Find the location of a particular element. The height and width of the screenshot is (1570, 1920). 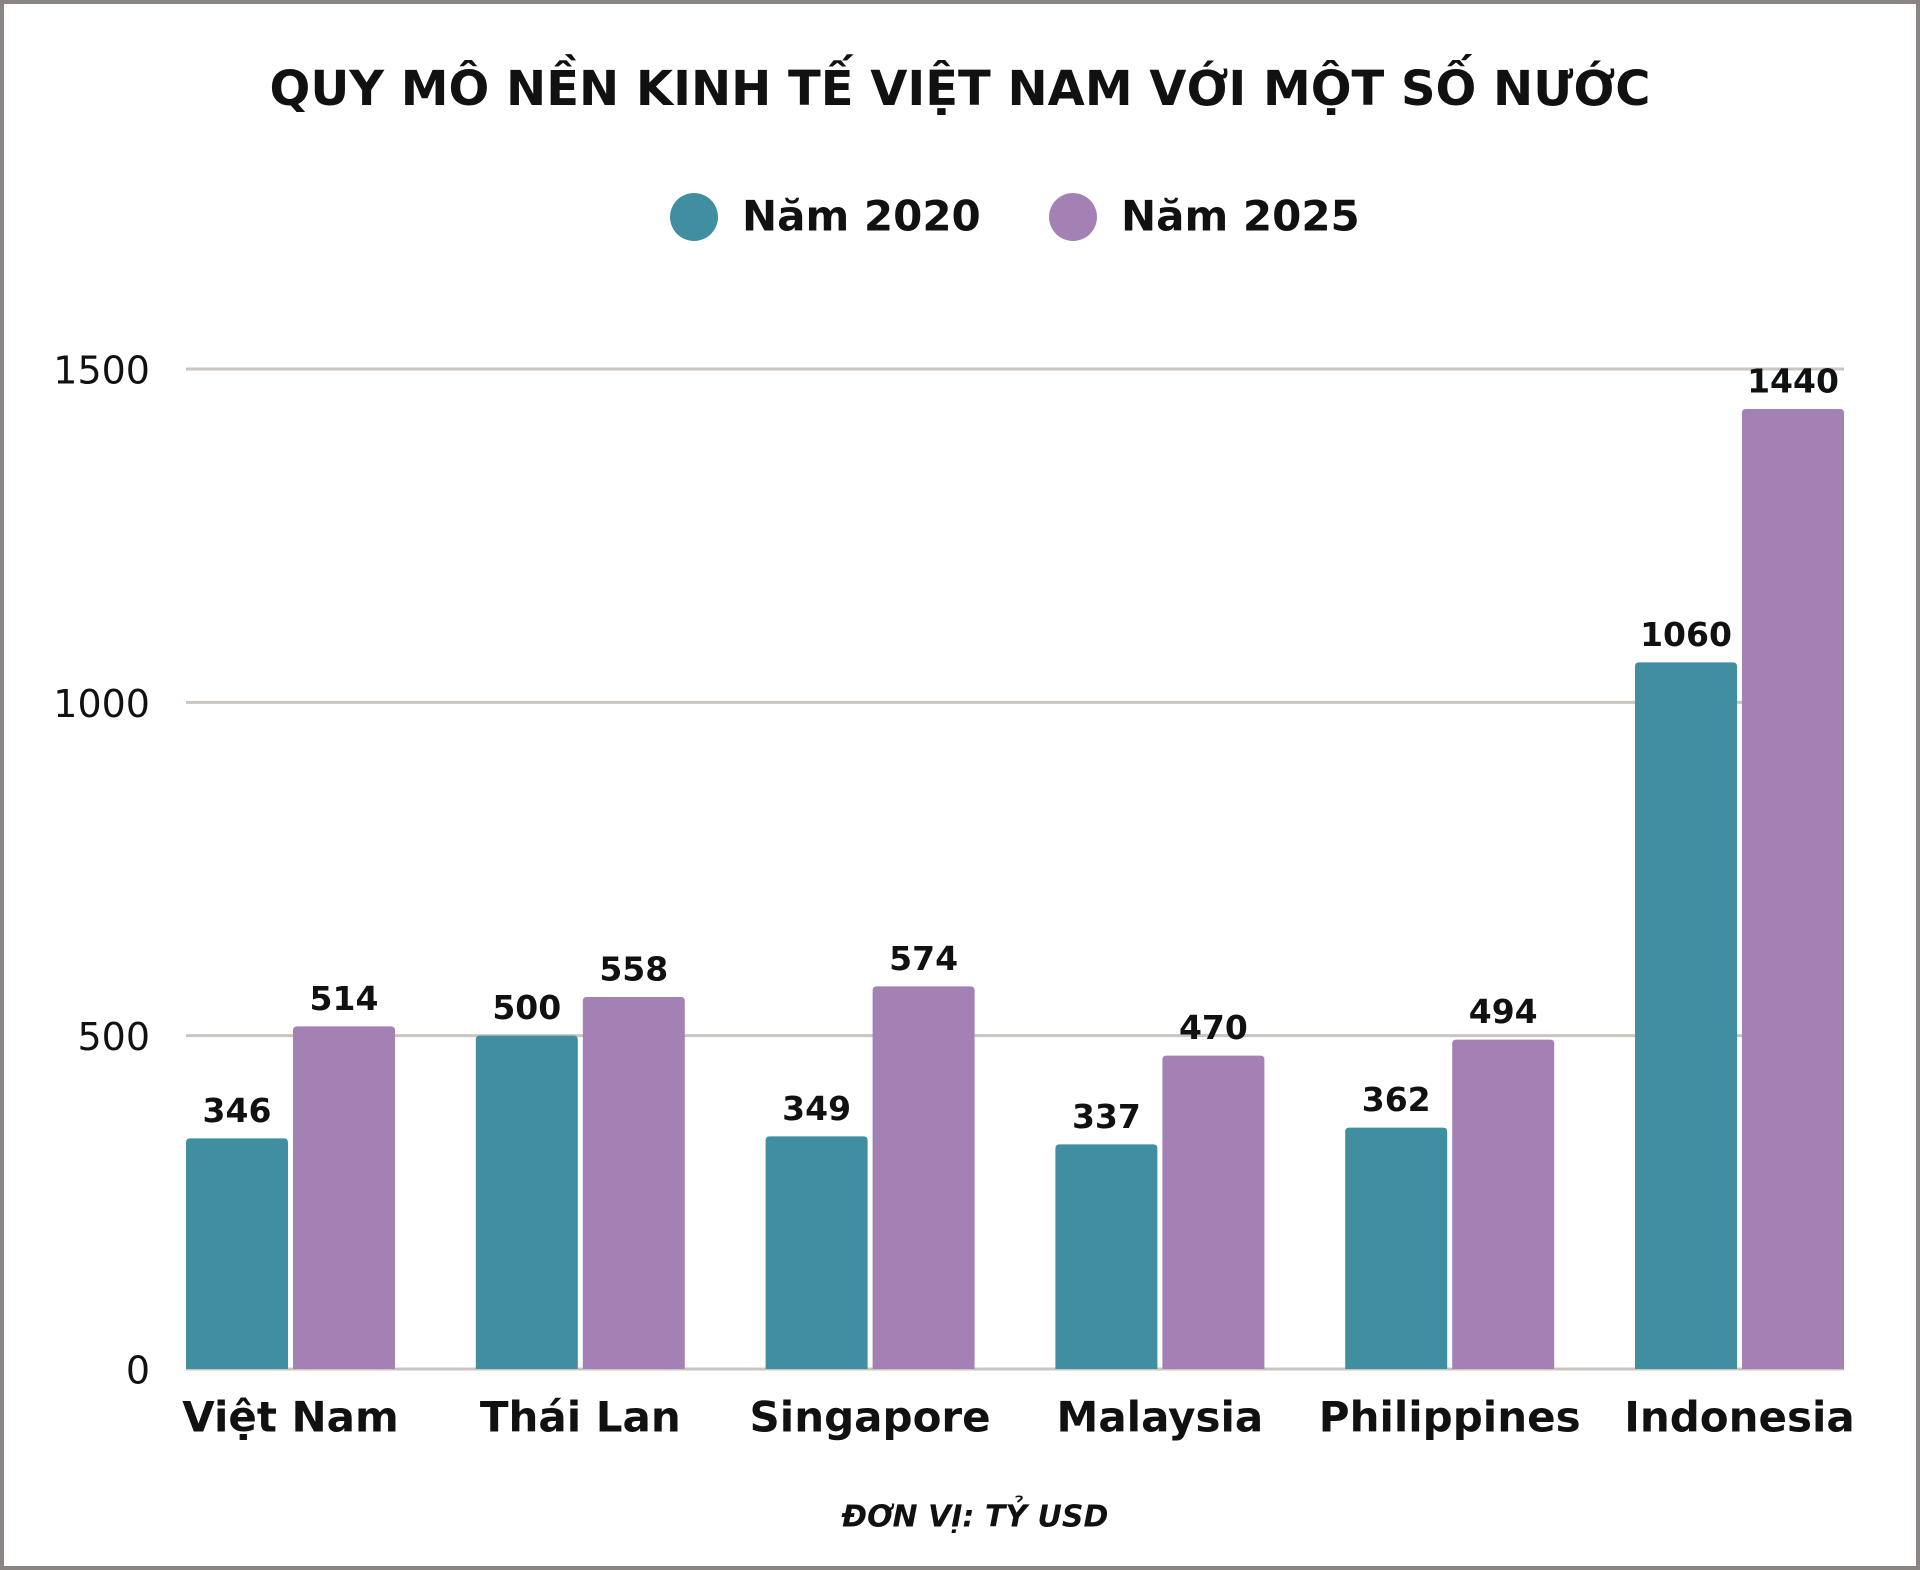

x-tick-label: Việt Nam is located at coordinates (290, 1417).